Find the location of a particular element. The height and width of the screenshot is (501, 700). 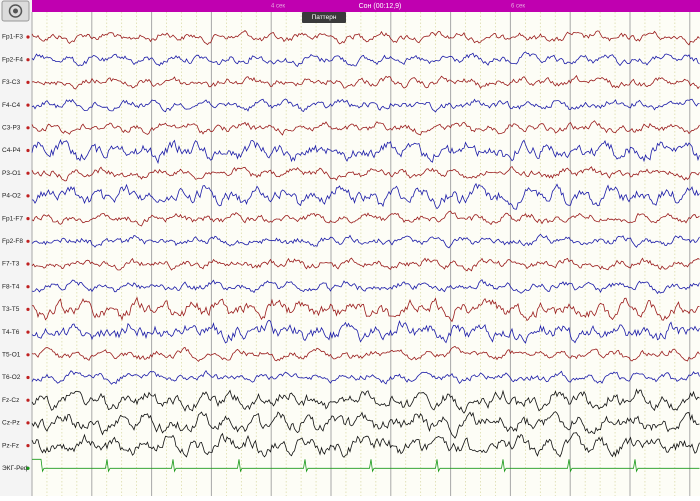

channel-label: Fp2-F8 is located at coordinates (12, 241).